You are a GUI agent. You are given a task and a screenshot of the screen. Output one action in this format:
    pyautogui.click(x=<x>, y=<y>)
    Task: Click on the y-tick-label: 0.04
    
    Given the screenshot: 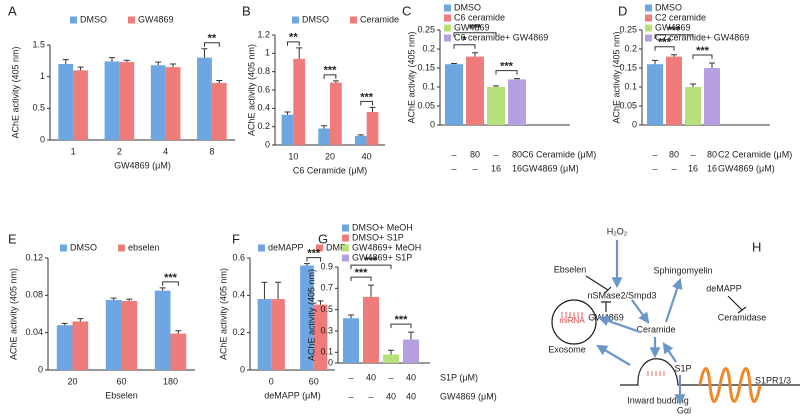 What is the action you would take?
    pyautogui.click(x=34, y=332)
    